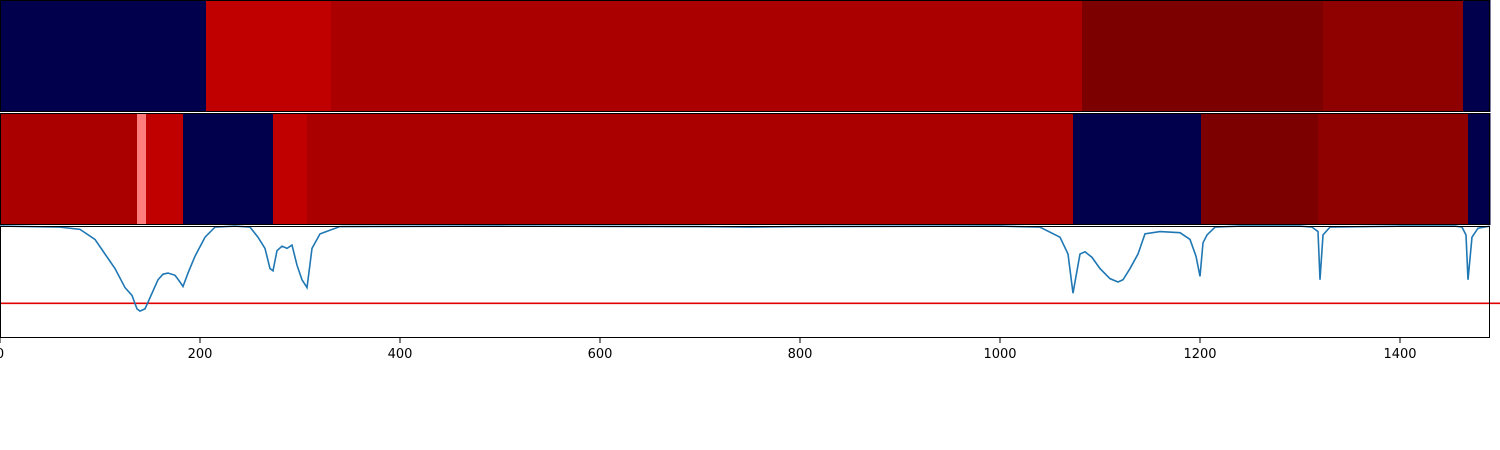 Image resolution: width=1500 pixels, height=450 pixels. Describe the element at coordinates (400, 354) in the screenshot. I see `x-tick-label: 400` at that location.